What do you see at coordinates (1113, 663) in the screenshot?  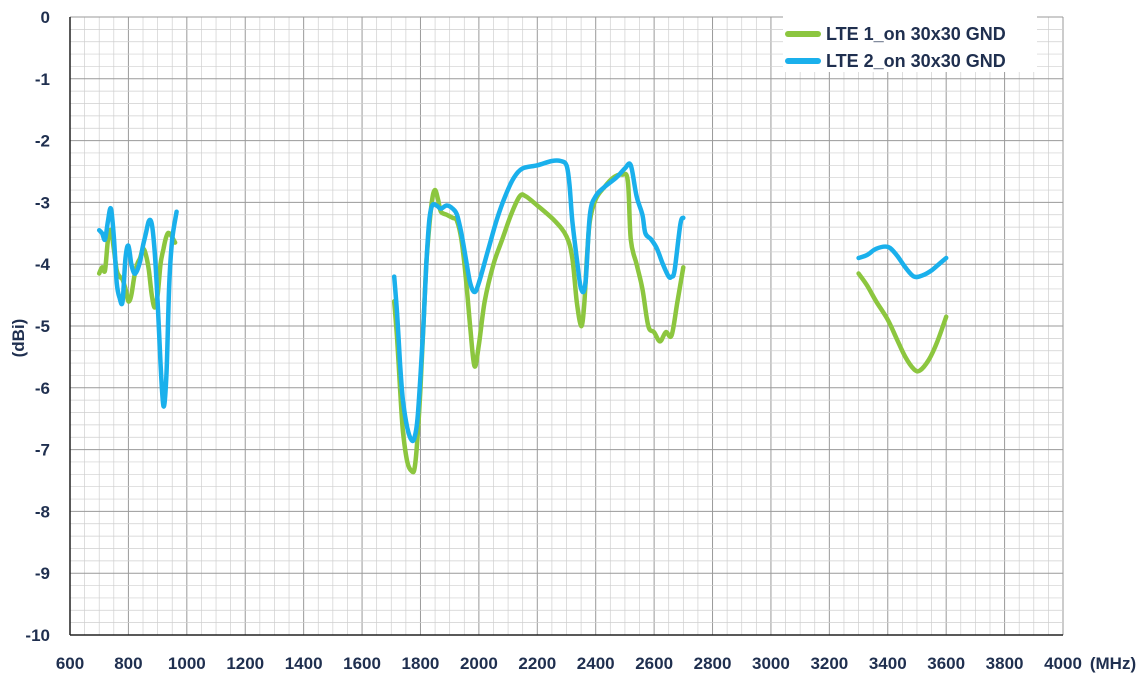 I see `x-axis-label: (MHz)` at bounding box center [1113, 663].